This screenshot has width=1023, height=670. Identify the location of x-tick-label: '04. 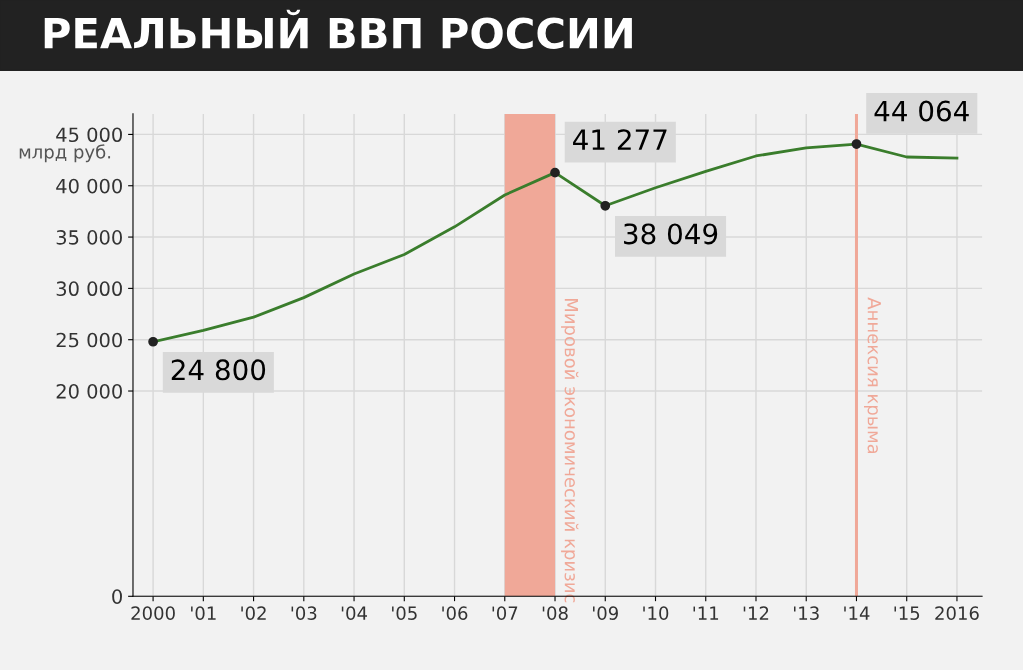
(354, 613).